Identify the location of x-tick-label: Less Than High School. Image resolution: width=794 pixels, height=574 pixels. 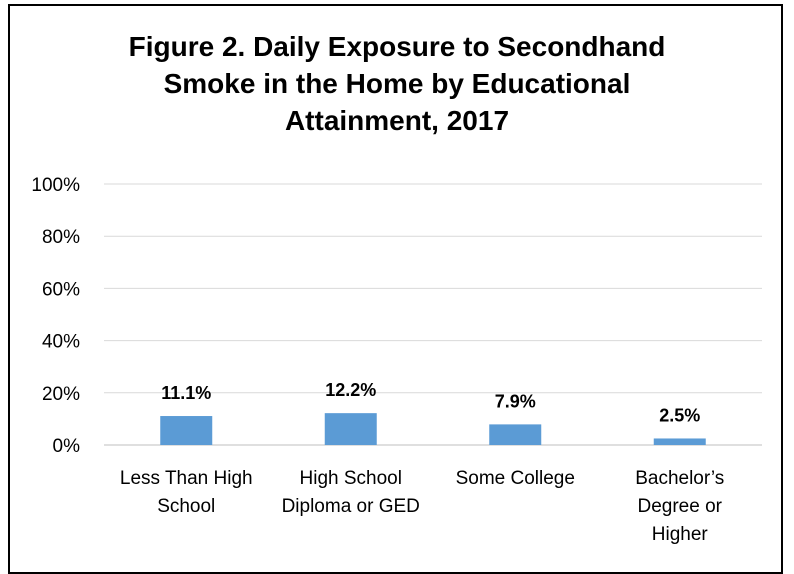
(186, 492).